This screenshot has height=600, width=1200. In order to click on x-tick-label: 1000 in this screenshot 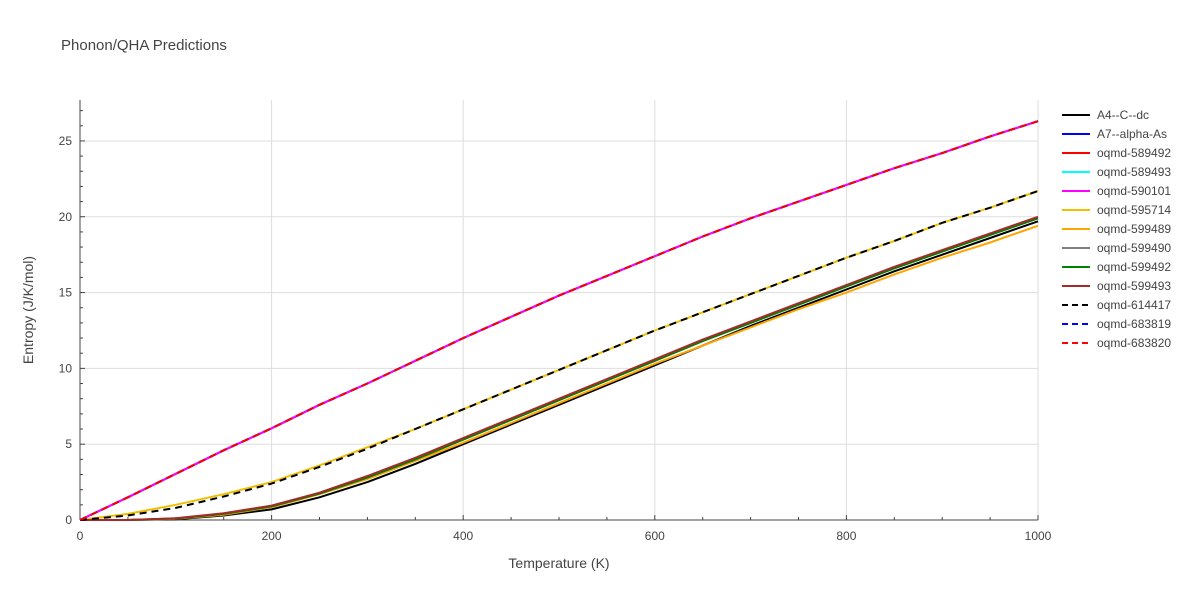, I will do `click(1038, 536)`.